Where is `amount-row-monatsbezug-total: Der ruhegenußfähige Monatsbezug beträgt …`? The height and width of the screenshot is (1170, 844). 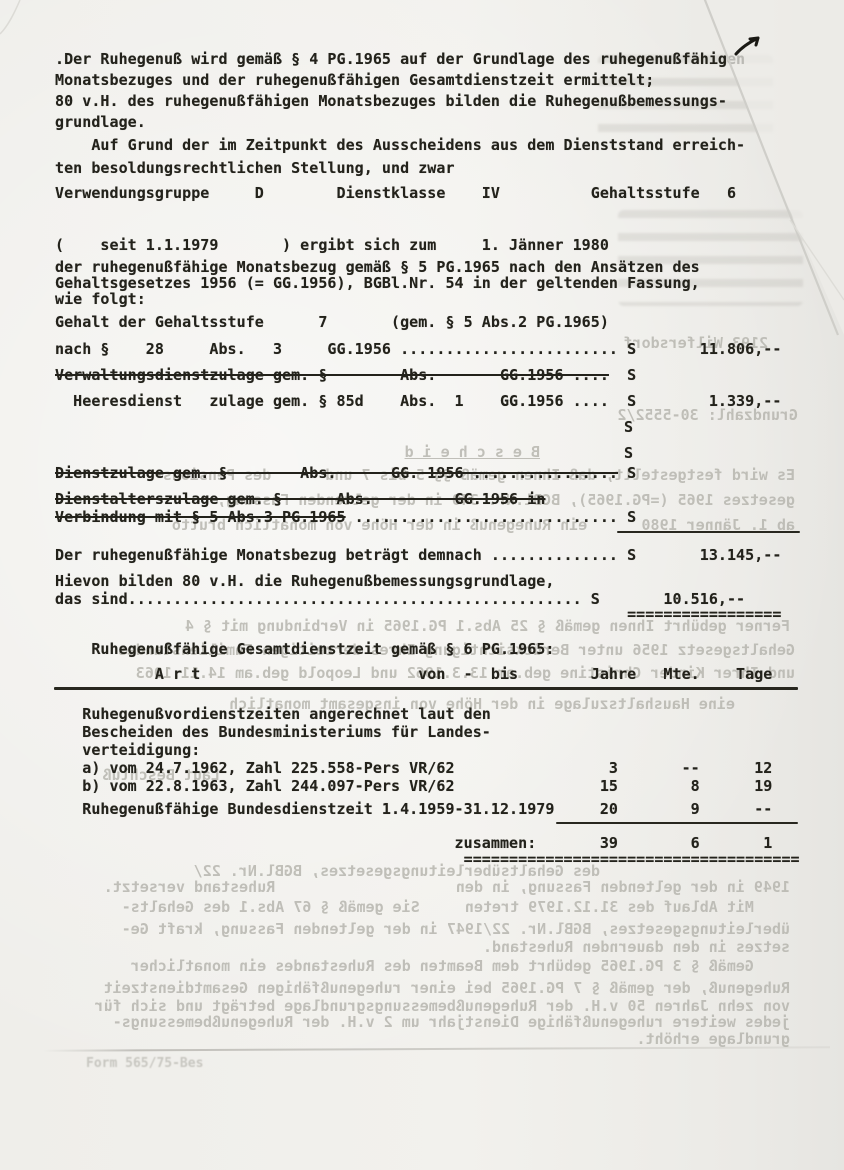 amount-row-monatsbezug-total: Der ruhegenußfähige Monatsbezug beträgt … is located at coordinates (418, 555).